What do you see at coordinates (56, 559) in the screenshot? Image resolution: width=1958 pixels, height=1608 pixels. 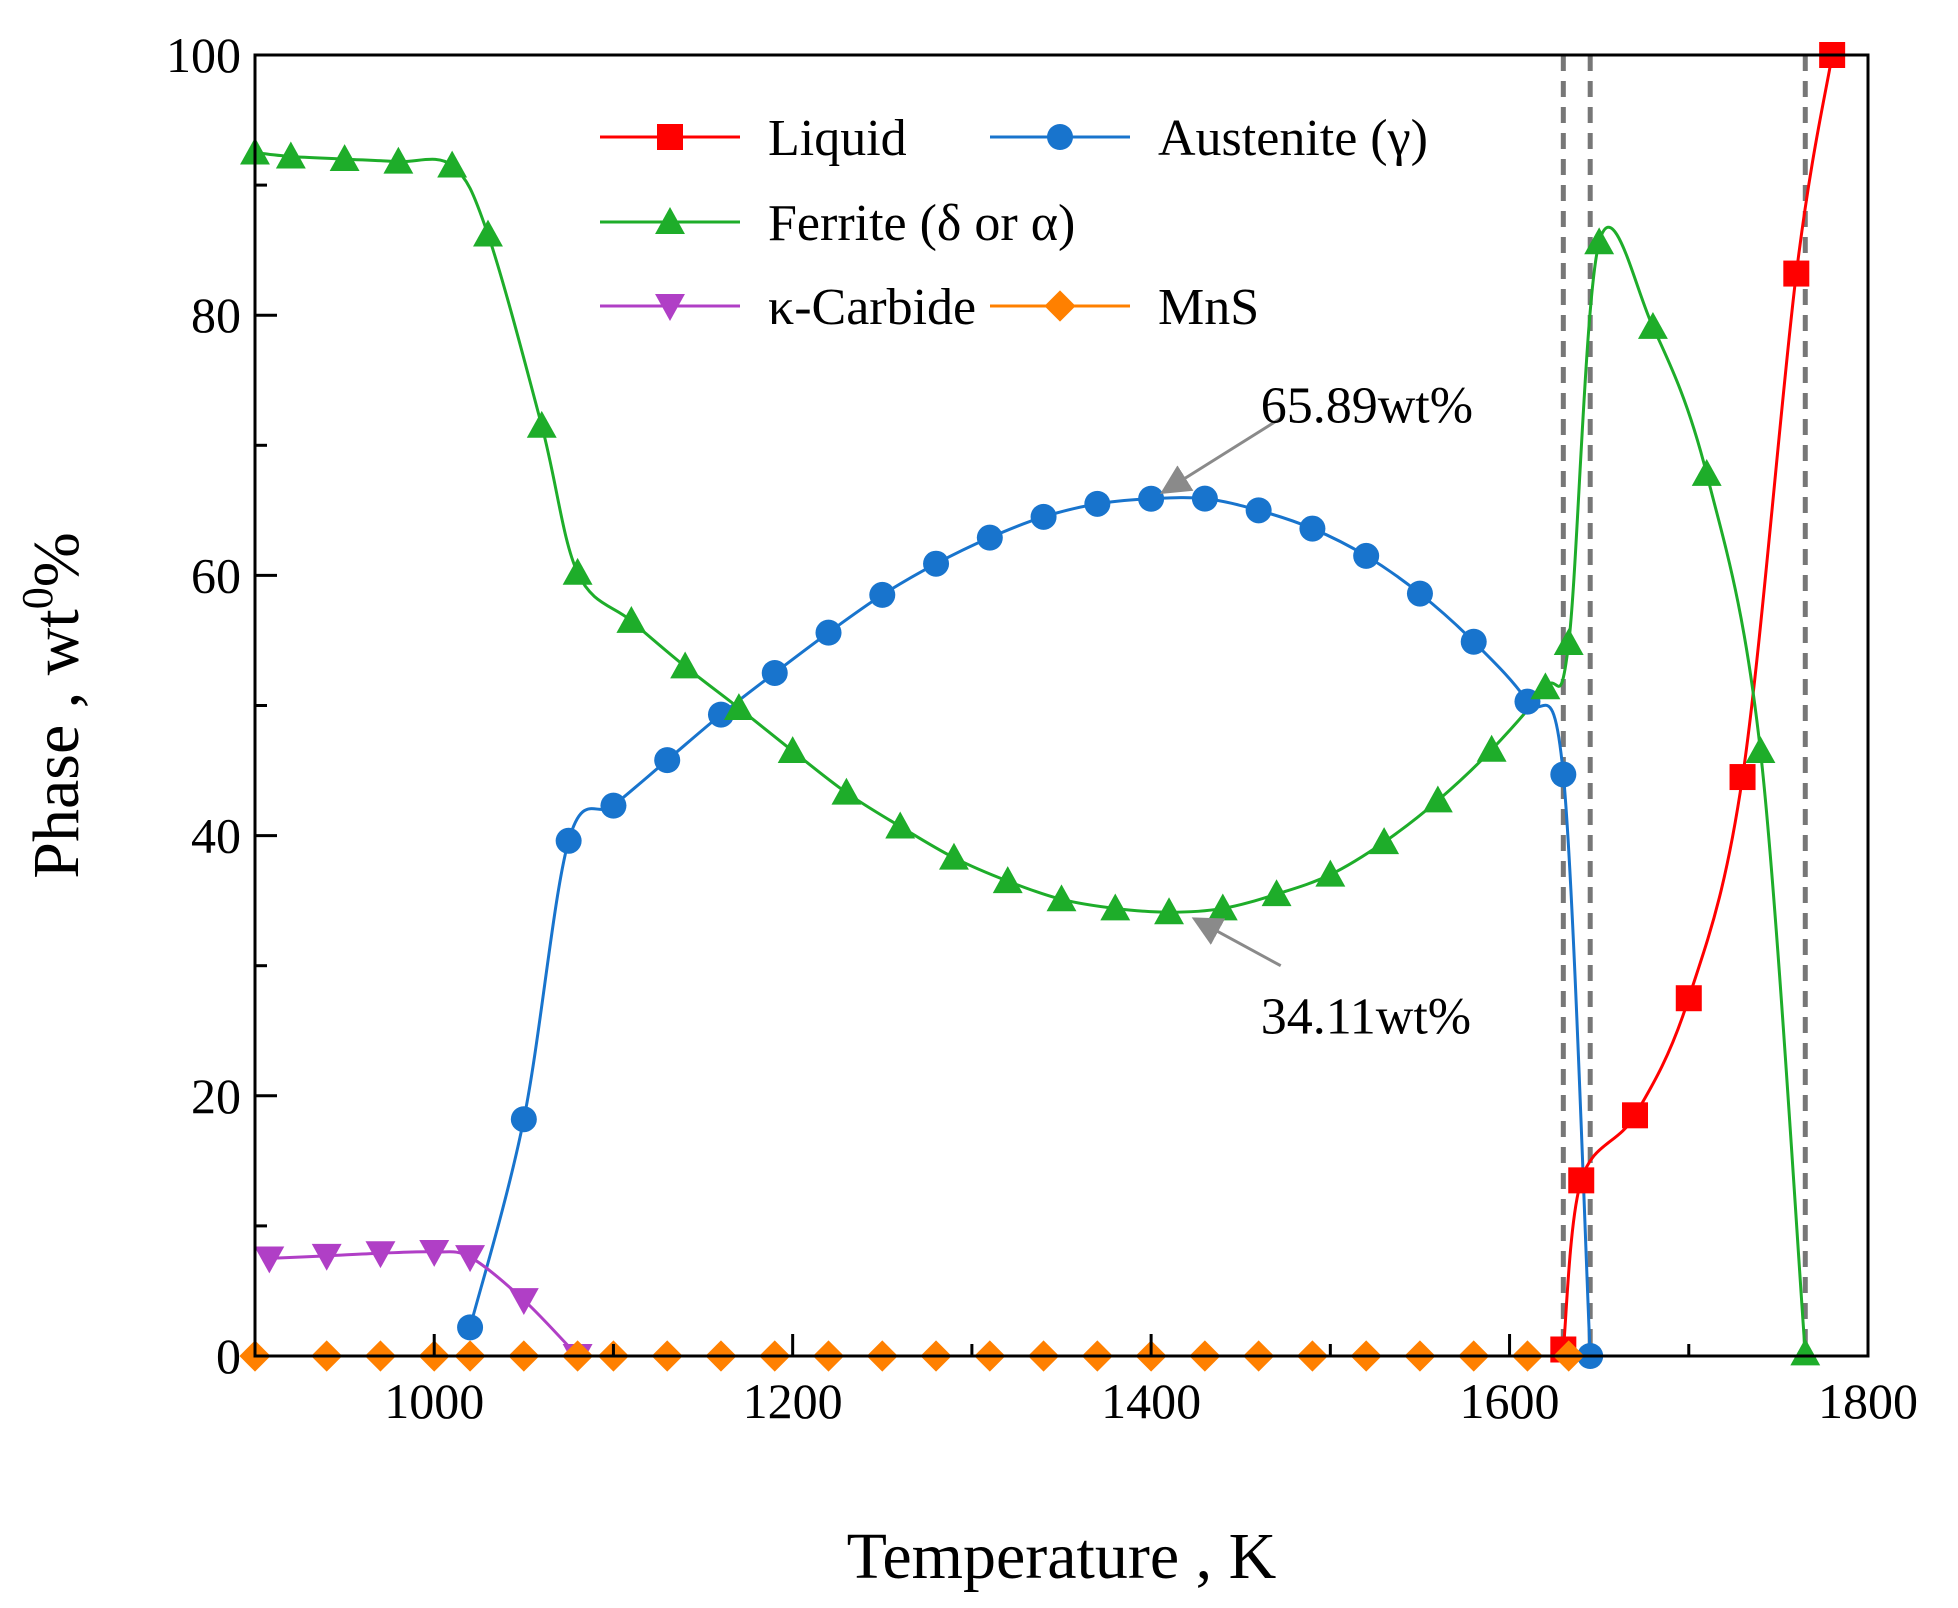 I see `y-axis-title-suffix: %` at bounding box center [56, 559].